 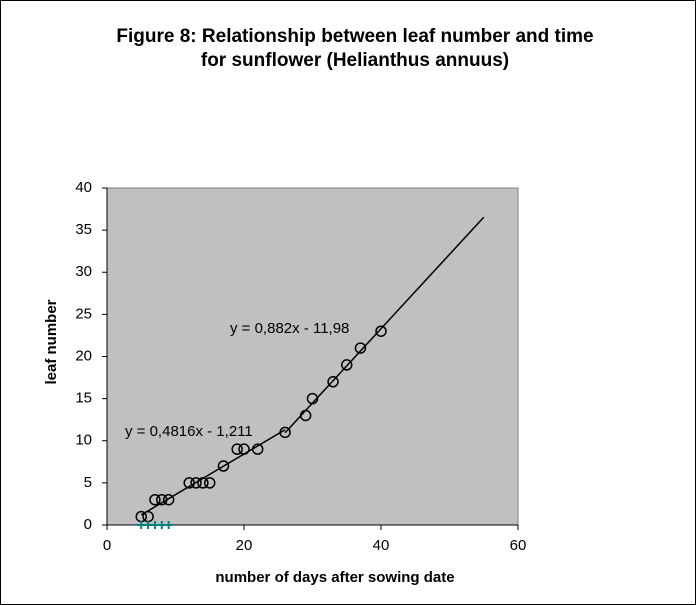 I want to click on y-tick-label: 25, so click(x=83, y=313).